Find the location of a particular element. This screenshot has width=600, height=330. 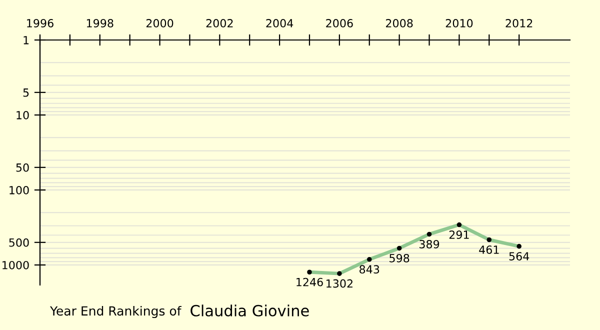

data-label: 389 is located at coordinates (430, 244).